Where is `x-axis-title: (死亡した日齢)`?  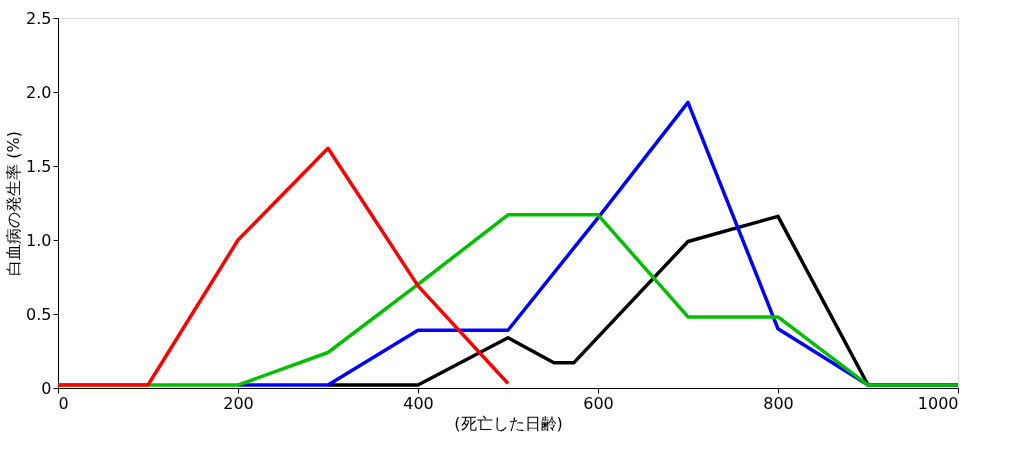 x-axis-title: (死亡した日齢) is located at coordinates (508, 423).